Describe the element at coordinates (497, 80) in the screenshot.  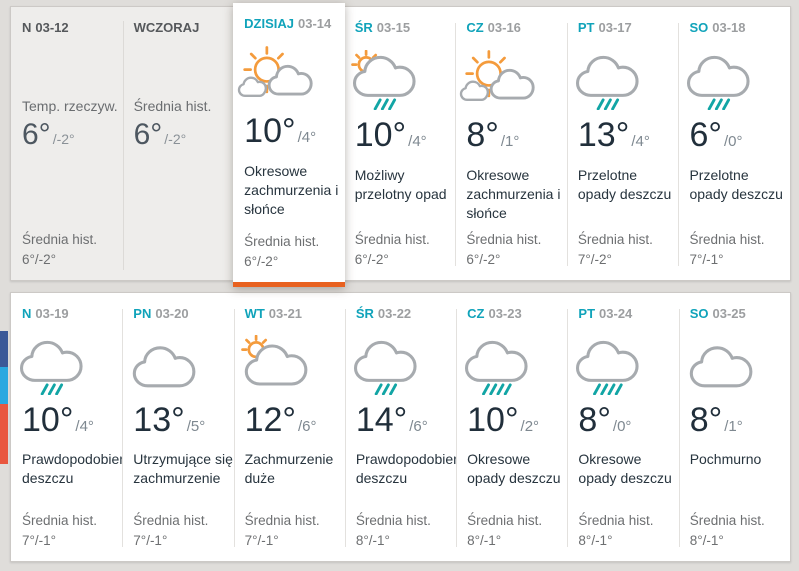
I see `partly-sunny-icon` at that location.